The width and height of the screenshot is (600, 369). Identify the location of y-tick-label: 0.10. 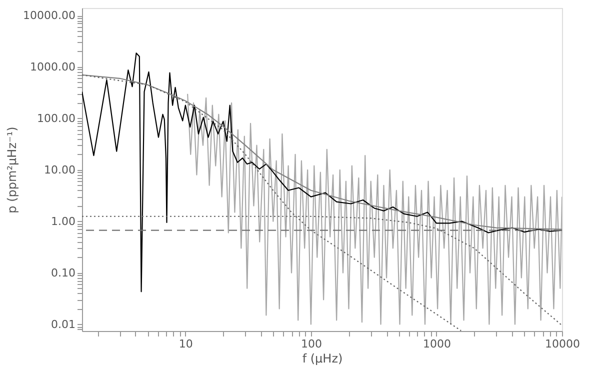
(63, 273).